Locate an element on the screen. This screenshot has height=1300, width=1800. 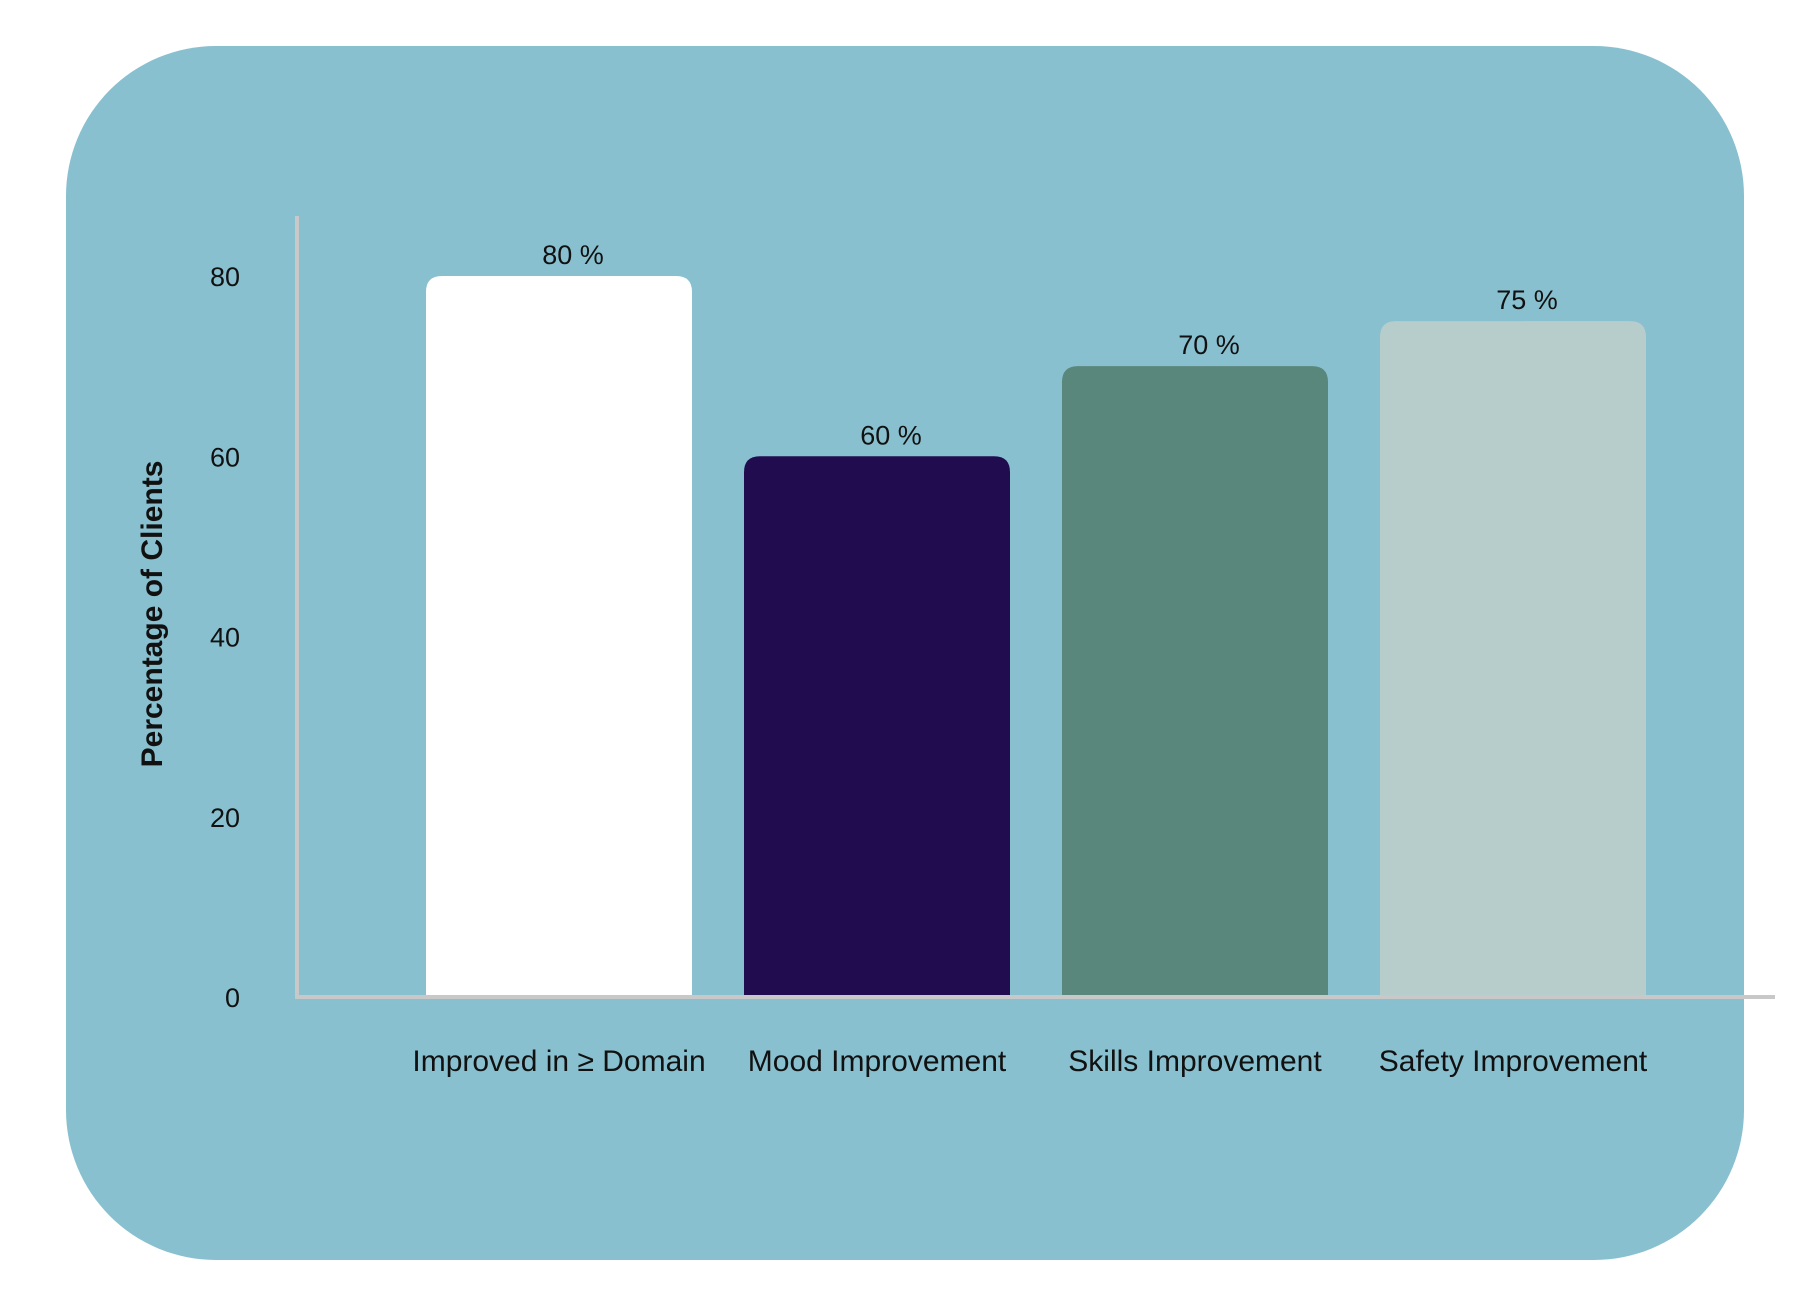
bar-value-label: 70 % is located at coordinates (1209, 345).